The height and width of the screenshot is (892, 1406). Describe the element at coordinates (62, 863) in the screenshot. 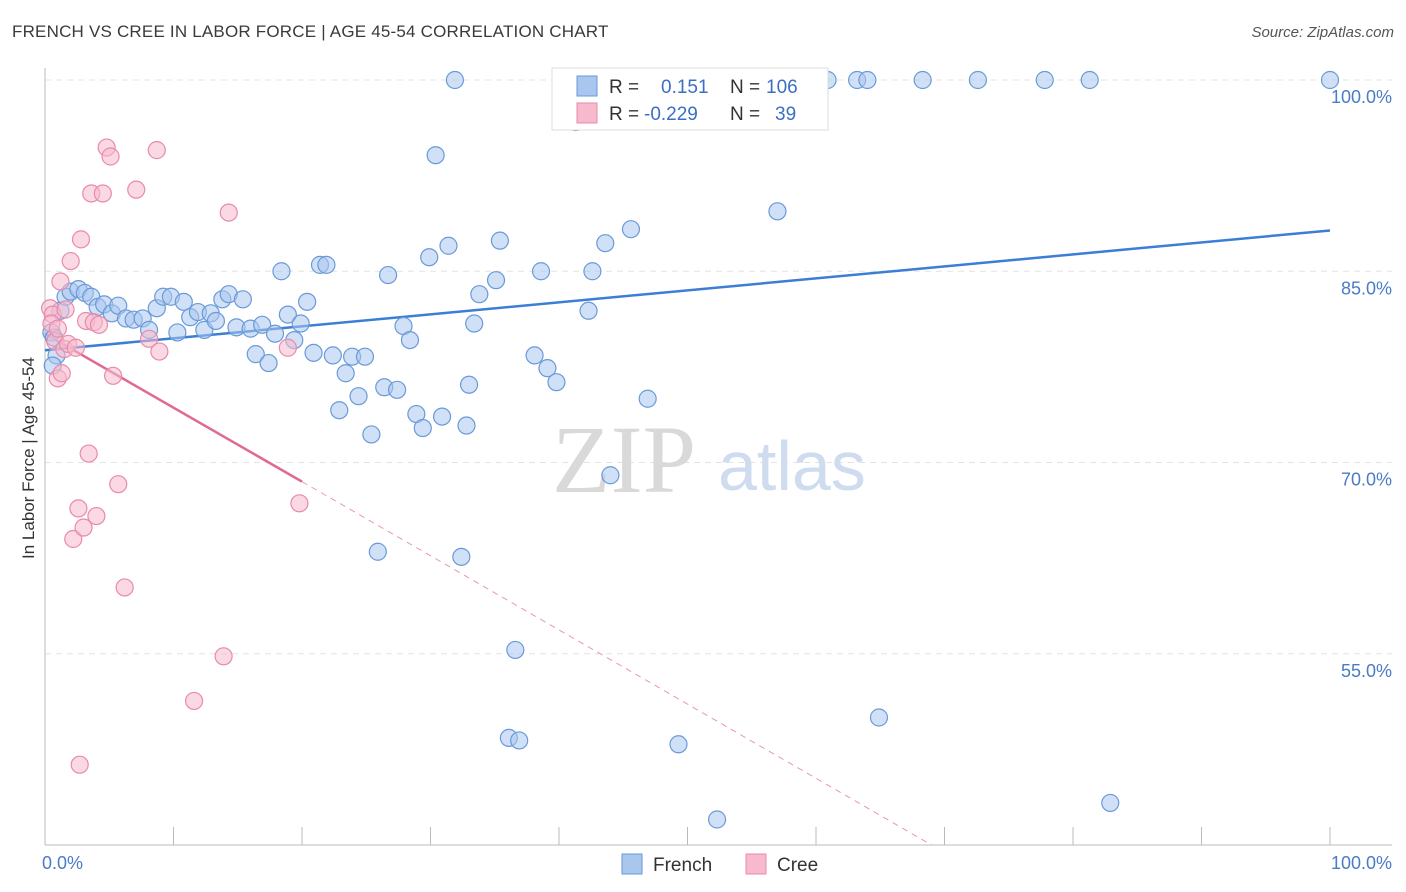

I see `x-tick-label-min: 0.0%` at that location.